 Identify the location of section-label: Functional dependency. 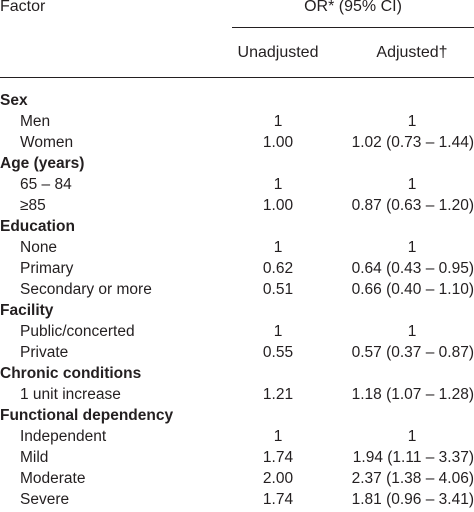
(87, 415).